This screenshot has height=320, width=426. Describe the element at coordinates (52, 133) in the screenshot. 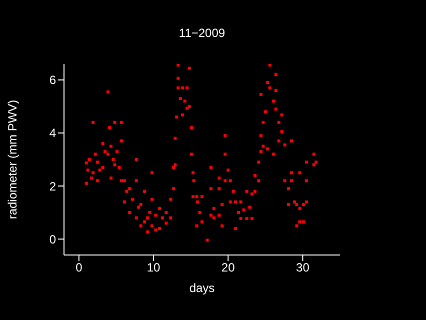

I see `y-tick-label: 4` at that location.